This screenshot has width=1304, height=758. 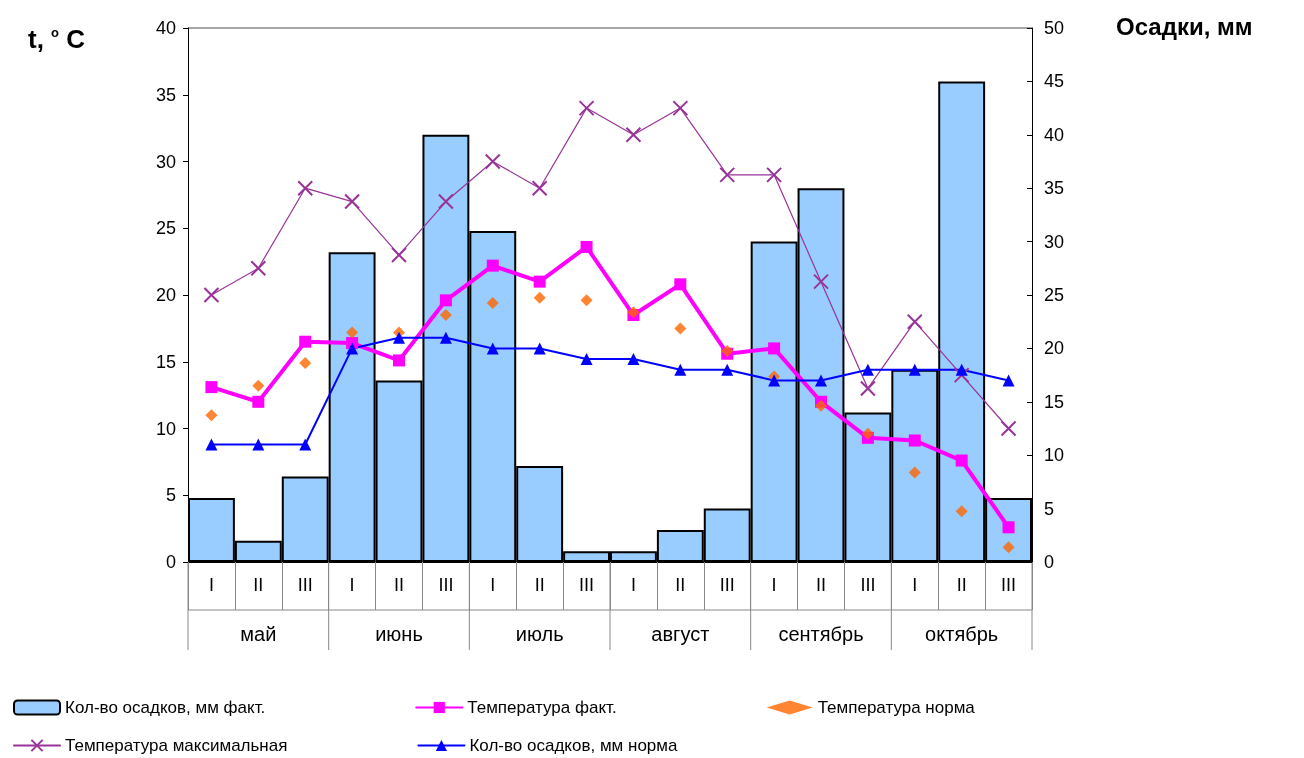 I want to click on y2-axis-title: Осадки, мм, so click(x=1184, y=26).